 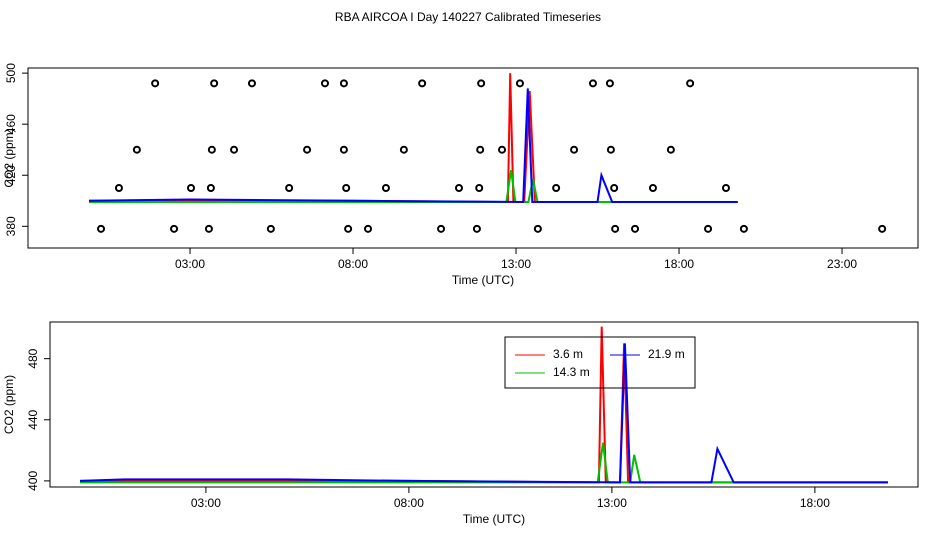 What do you see at coordinates (11, 124) in the screenshot?
I see `y-tick-label: 460` at bounding box center [11, 124].